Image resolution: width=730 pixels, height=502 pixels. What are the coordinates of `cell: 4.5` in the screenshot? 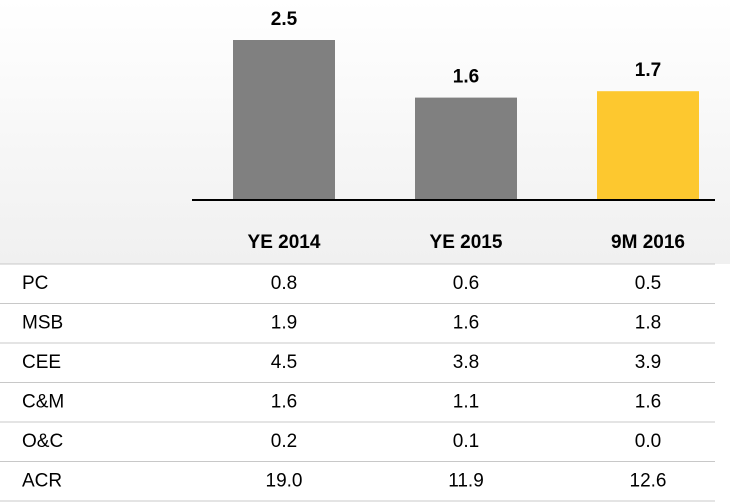 It's located at (284, 362).